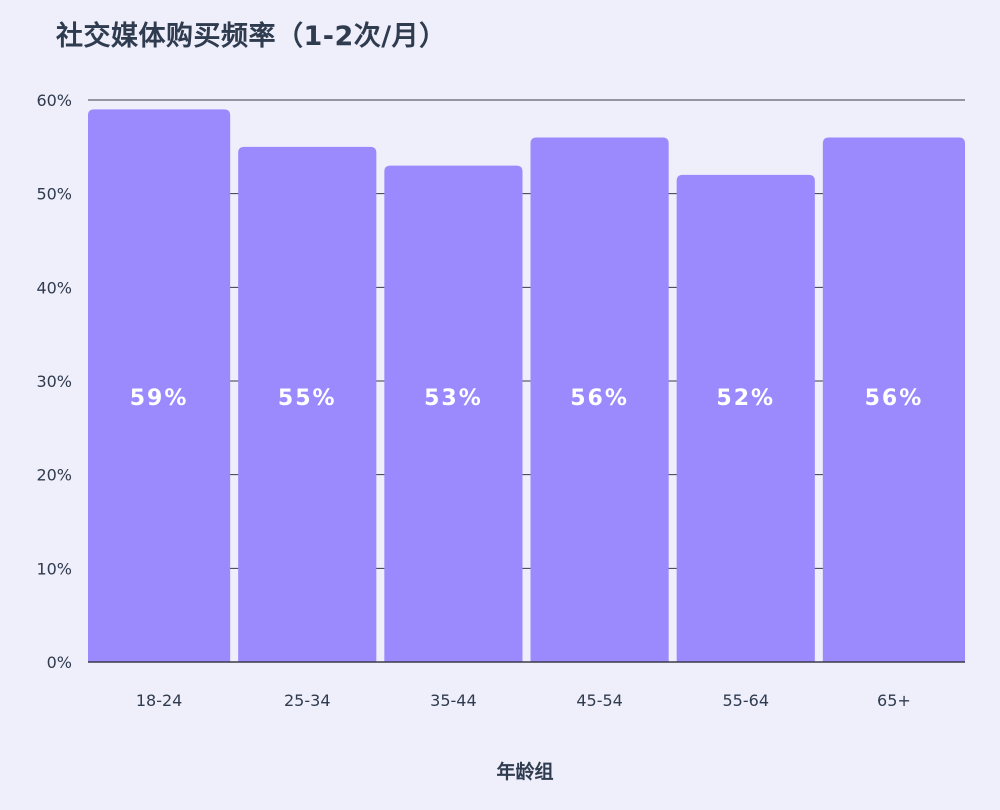  I want to click on x-tick-label: 35-44, so click(453, 700).